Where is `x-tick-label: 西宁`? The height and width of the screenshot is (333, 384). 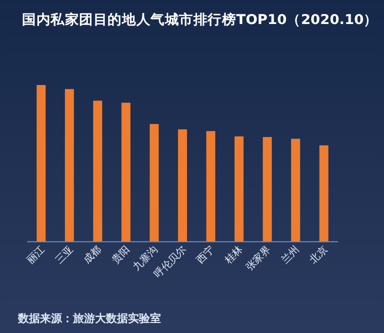 x-tick-label: 西宁 is located at coordinates (205, 254).